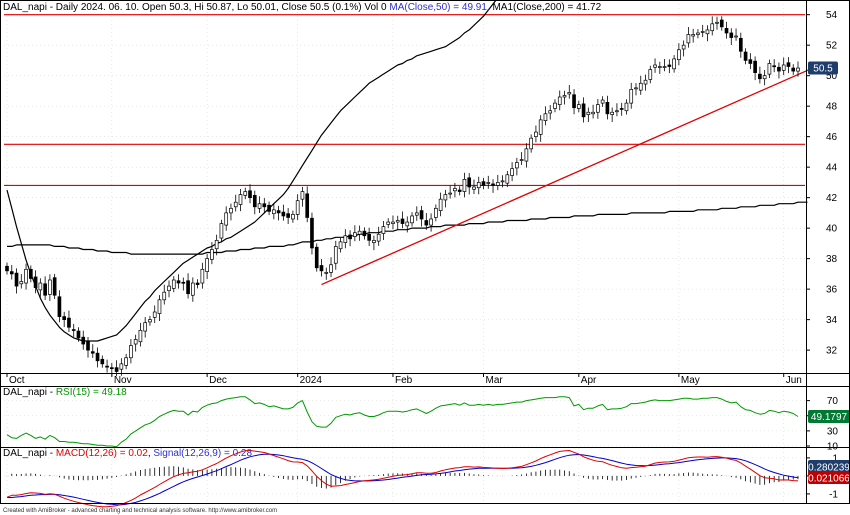 This screenshot has width=850, height=515. Describe the element at coordinates (202, 453) in the screenshot. I see `signal-label: Signal(12,26,9) = 0.28` at that location.